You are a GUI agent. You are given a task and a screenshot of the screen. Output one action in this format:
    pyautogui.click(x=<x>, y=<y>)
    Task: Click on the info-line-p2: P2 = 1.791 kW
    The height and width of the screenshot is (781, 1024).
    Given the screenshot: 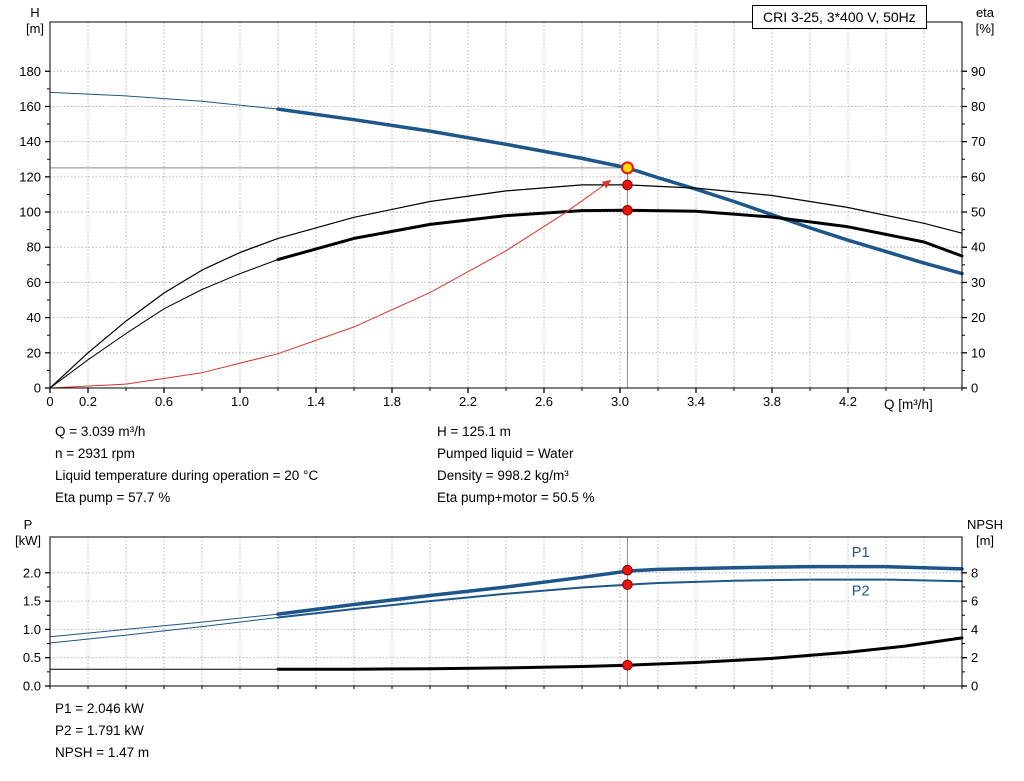 What is the action you would take?
    pyautogui.click(x=99, y=730)
    